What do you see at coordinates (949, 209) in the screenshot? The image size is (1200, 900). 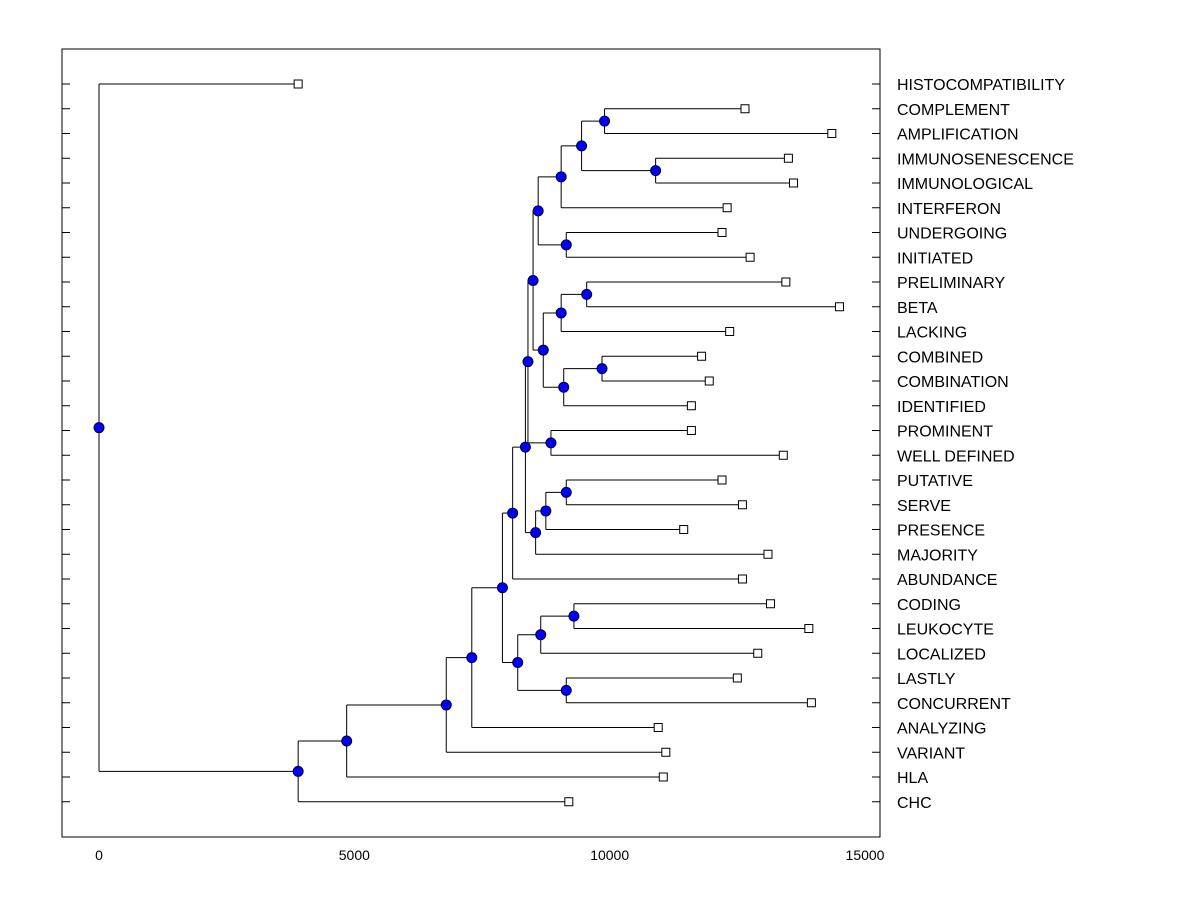 I see `leaf-label: INTERFERON` at bounding box center [949, 209].